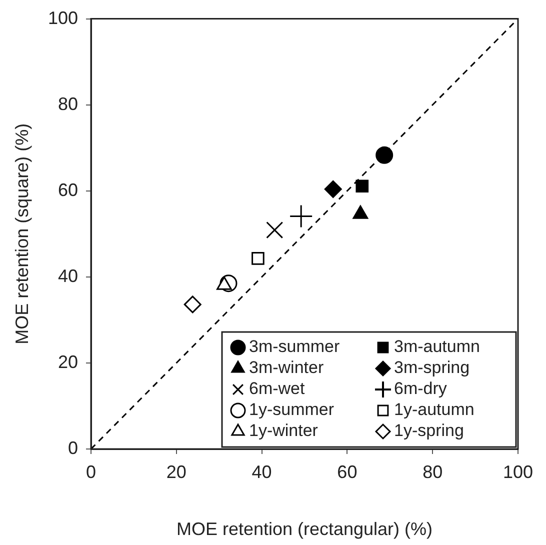 This screenshot has height=545, width=546. What do you see at coordinates (68, 190) in the screenshot?
I see `y-tick-label: 60` at bounding box center [68, 190].